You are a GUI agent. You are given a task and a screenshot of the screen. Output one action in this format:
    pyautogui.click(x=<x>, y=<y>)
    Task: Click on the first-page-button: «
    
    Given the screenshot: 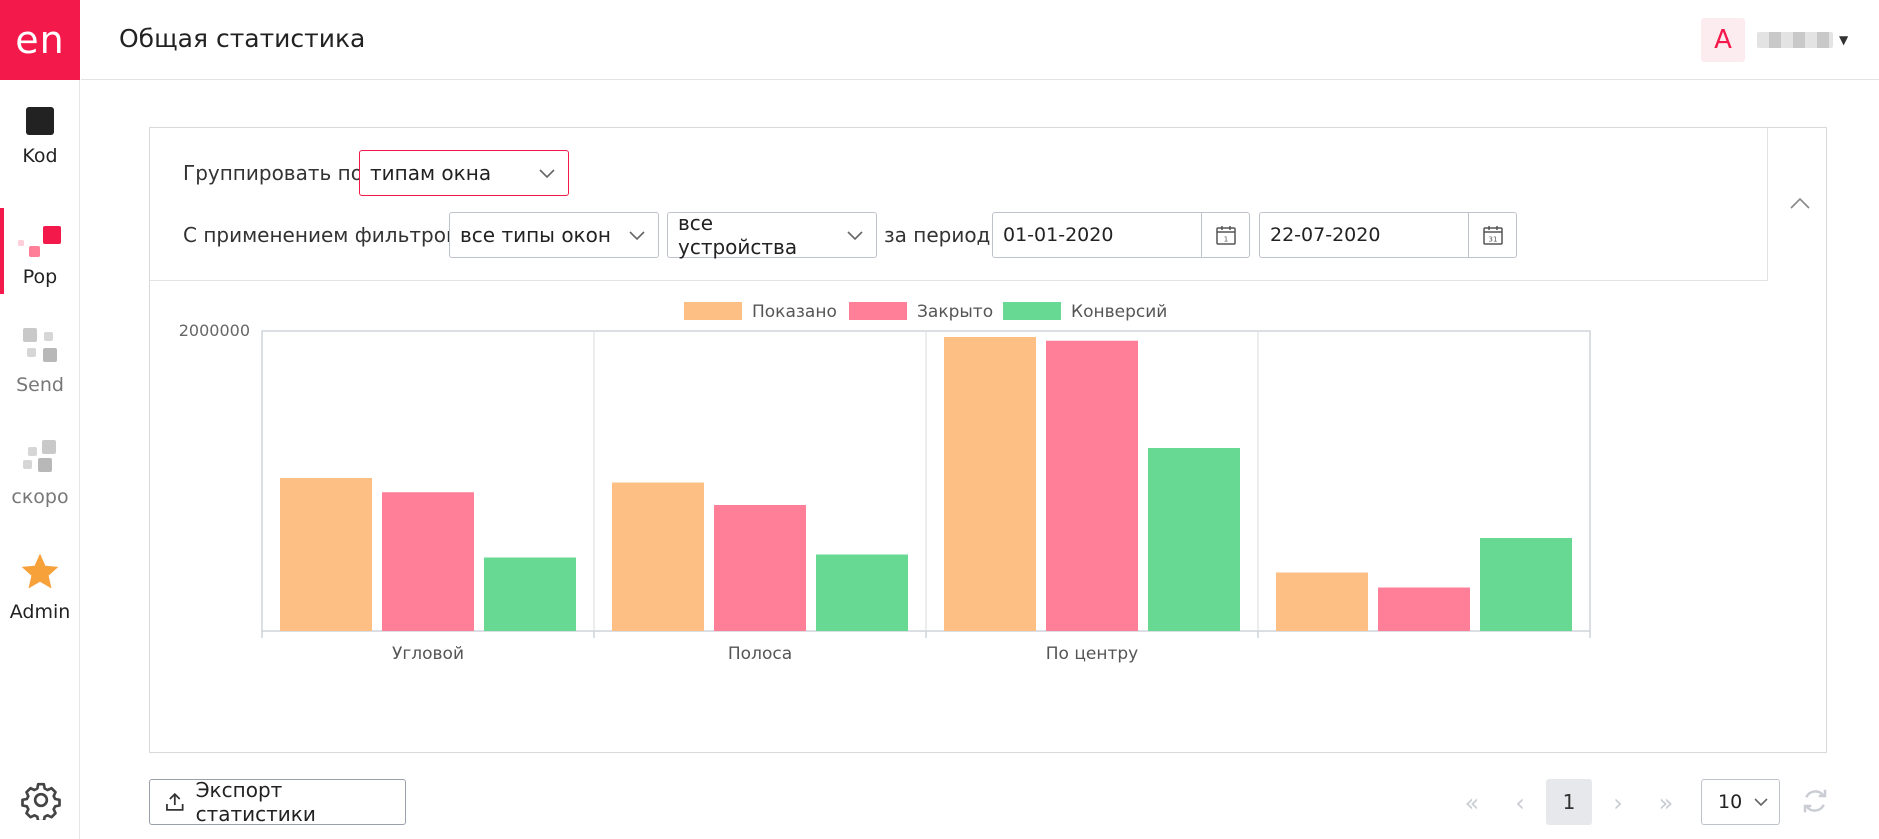 What is the action you would take?
    pyautogui.click(x=1472, y=803)
    